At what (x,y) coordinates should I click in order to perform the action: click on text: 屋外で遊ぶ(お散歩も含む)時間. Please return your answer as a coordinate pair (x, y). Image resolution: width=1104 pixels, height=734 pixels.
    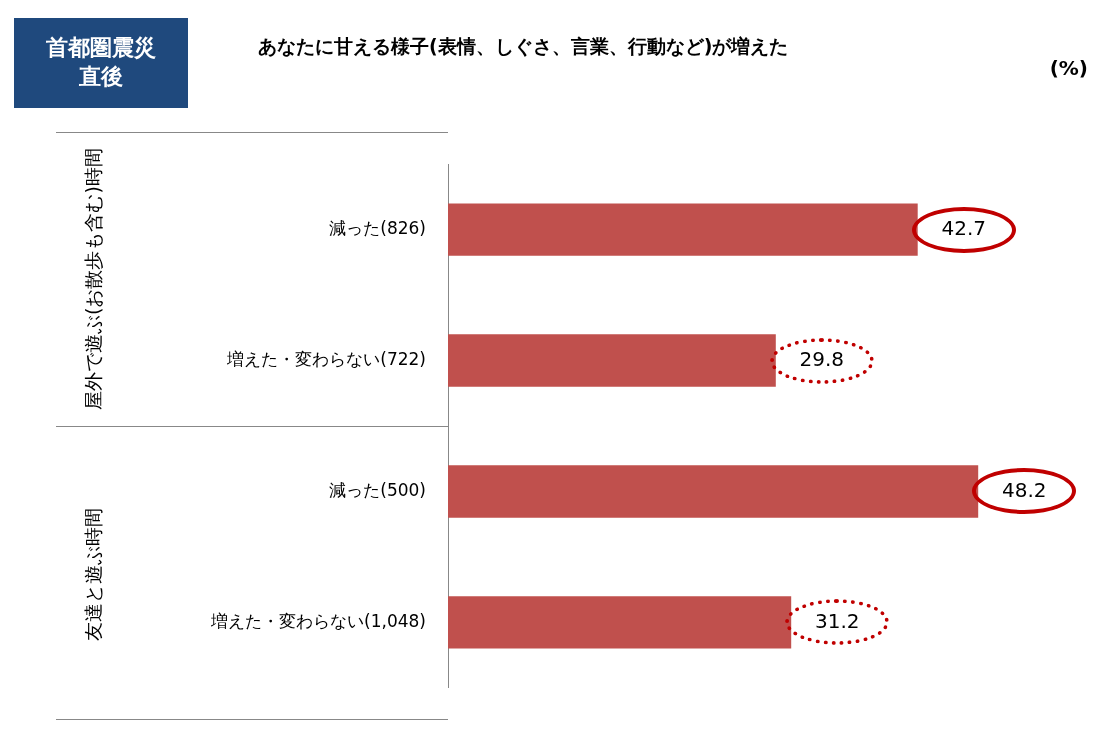
    Looking at the image, I should click on (93, 279).